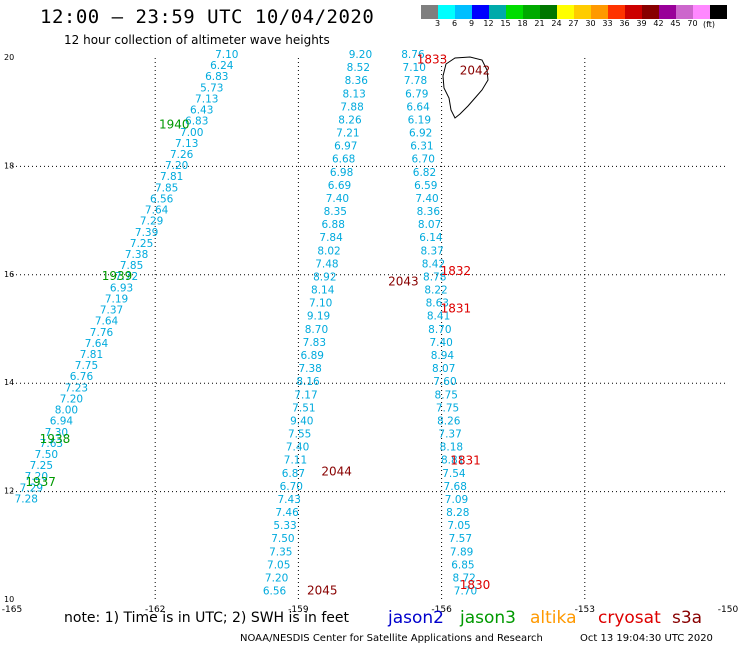 This screenshot has width=740, height=650. Describe the element at coordinates (462, 565) in the screenshot. I see `wave-height-label: 6.85` at that location.